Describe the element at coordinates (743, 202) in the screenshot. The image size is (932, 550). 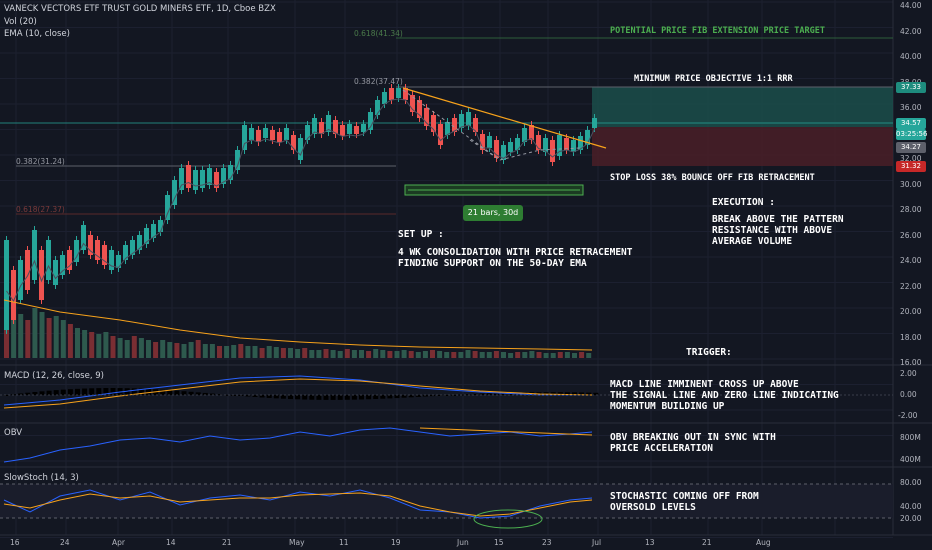
I see `execution-heading: EXECUTION :` at that location.